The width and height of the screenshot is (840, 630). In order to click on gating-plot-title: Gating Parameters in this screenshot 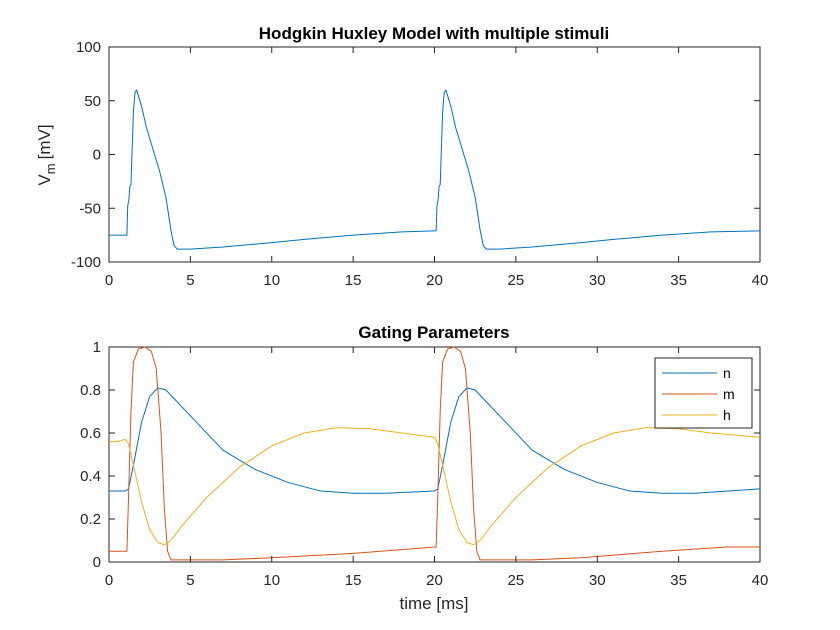, I will do `click(433, 332)`.